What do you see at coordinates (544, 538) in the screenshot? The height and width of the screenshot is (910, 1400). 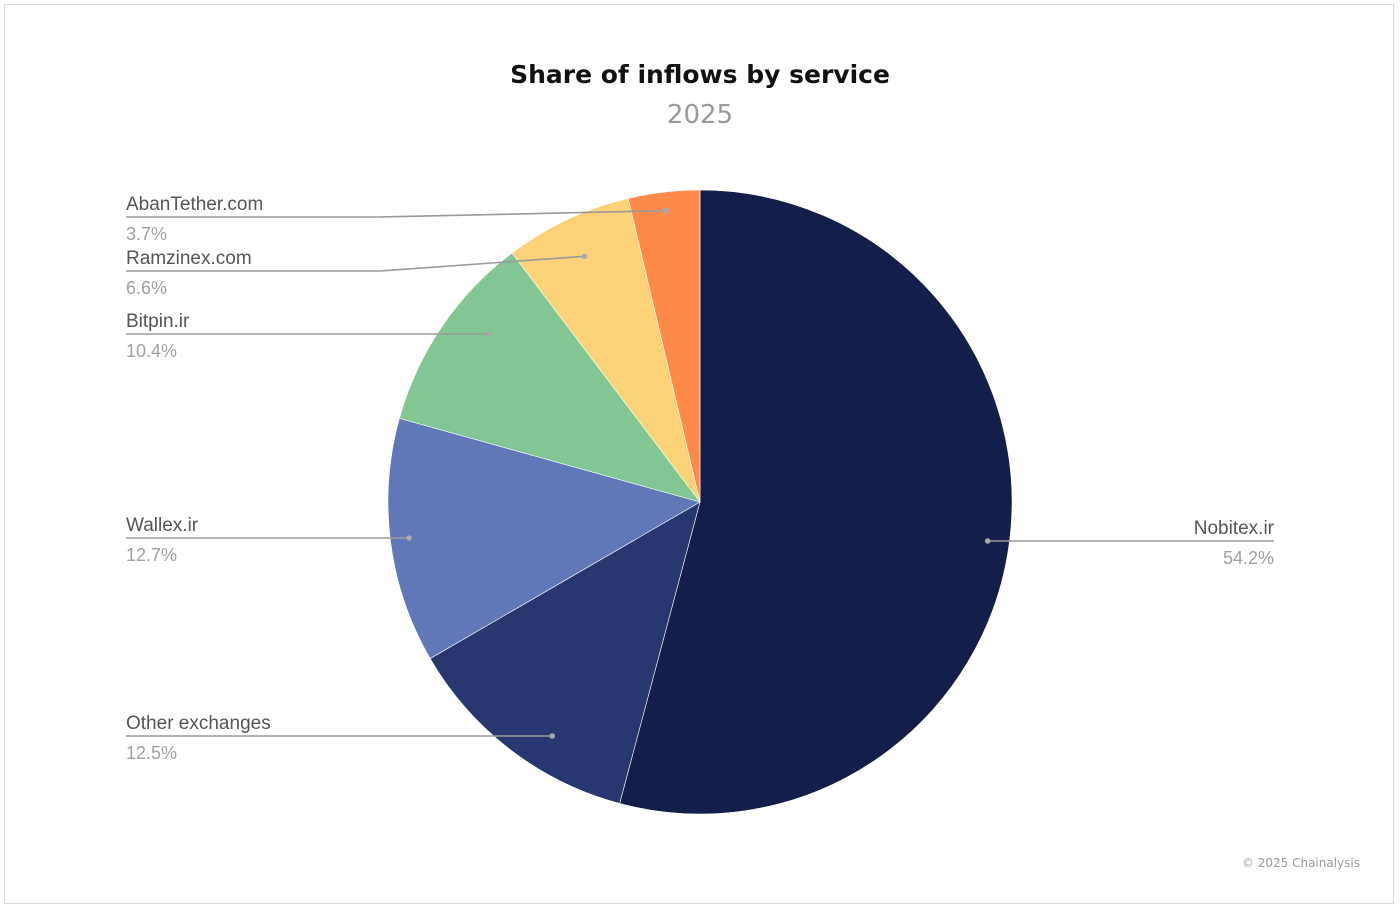 I see `pie-slice-wallex-ir` at bounding box center [544, 538].